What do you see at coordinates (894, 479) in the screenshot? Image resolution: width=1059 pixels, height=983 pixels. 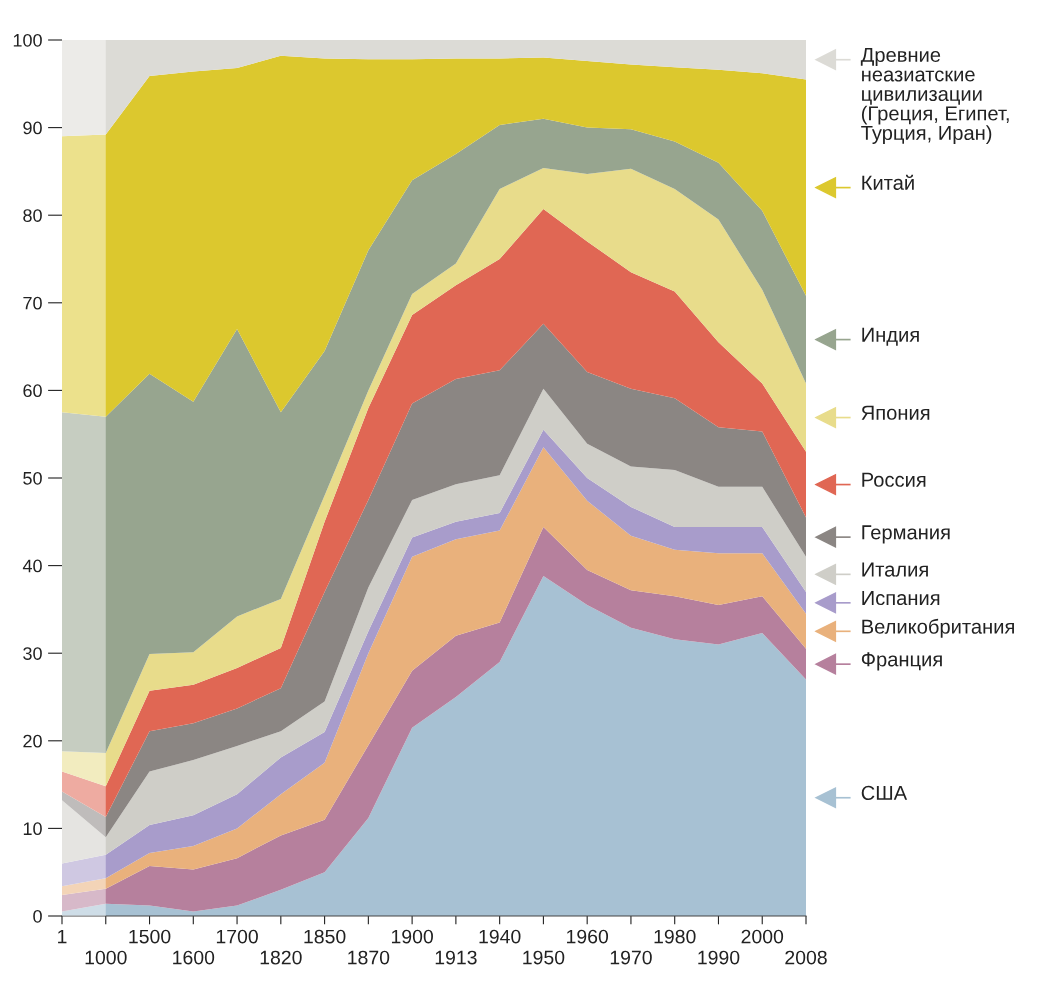 I see `legend-label: Россия` at bounding box center [894, 479].